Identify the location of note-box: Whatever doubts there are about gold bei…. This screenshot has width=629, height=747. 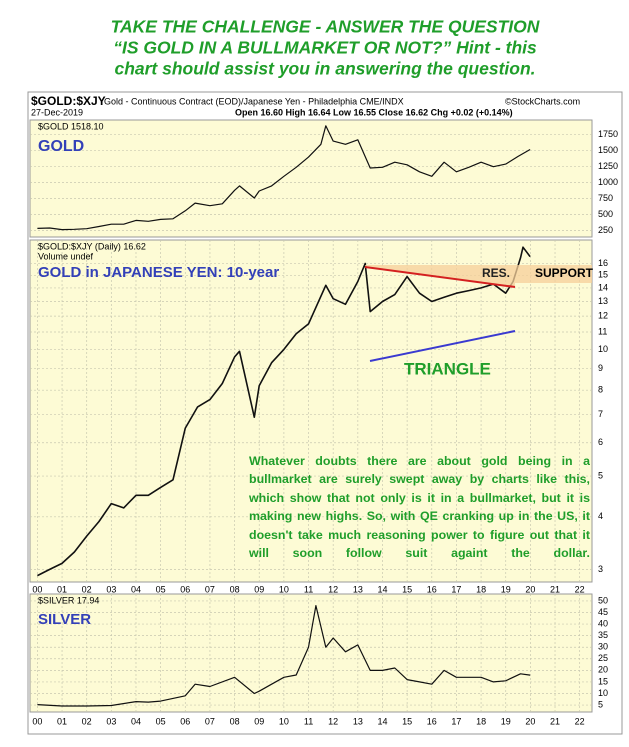
(419, 507).